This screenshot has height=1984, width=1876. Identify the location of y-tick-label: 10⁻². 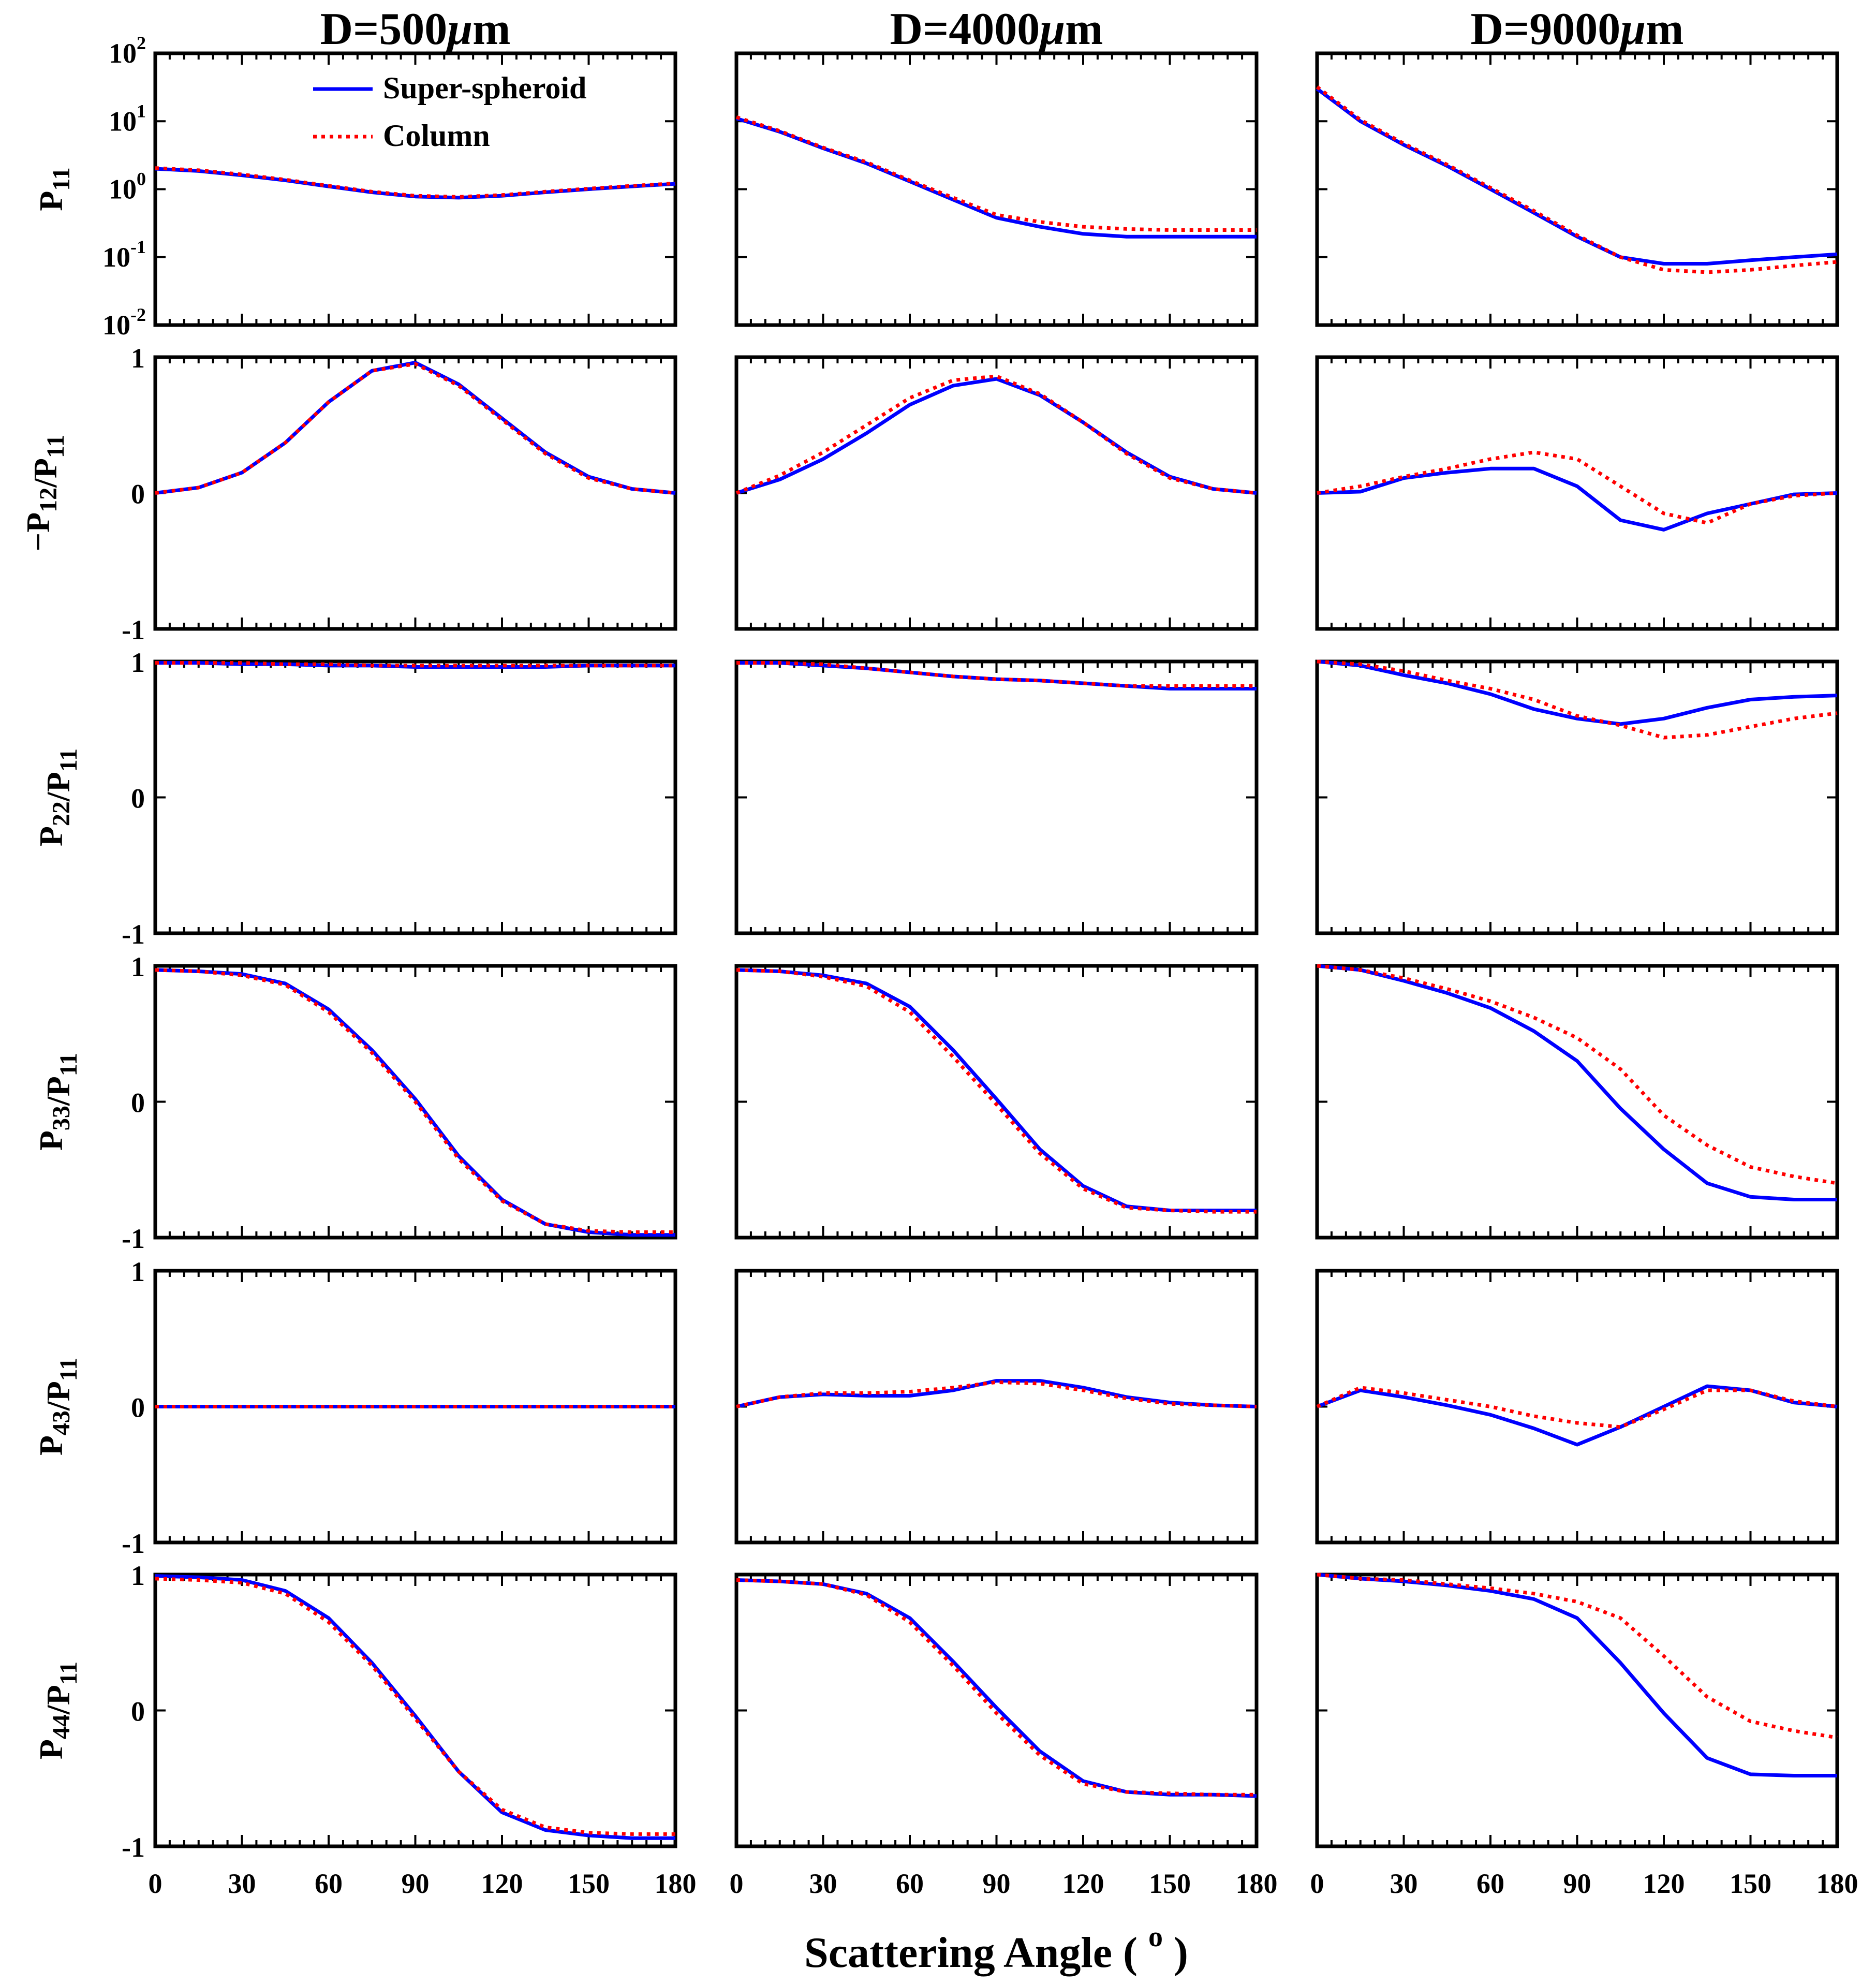
(124, 322).